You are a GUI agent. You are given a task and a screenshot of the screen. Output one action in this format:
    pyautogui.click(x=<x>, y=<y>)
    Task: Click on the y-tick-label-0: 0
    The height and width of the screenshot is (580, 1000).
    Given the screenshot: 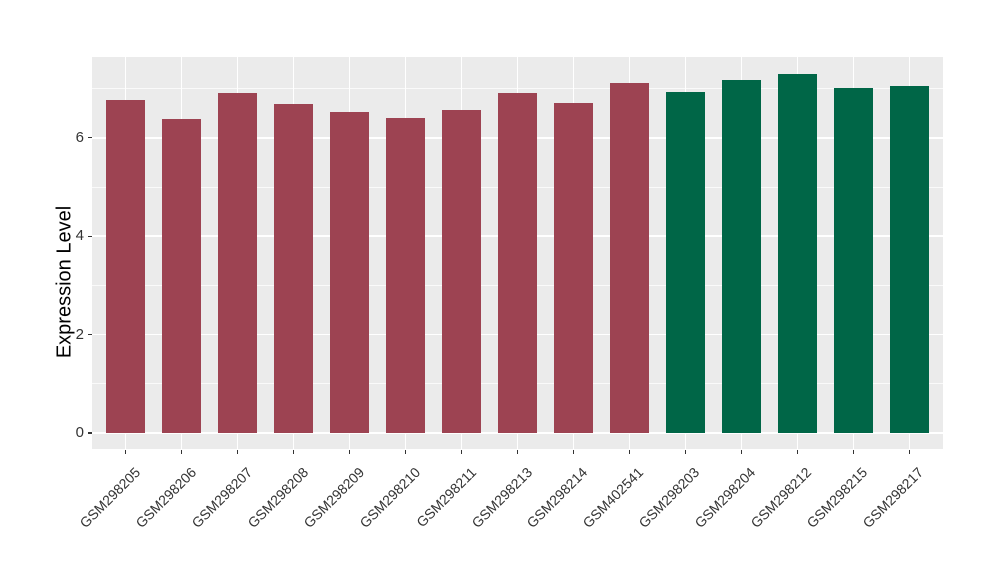 What is the action you would take?
    pyautogui.click(x=79, y=432)
    